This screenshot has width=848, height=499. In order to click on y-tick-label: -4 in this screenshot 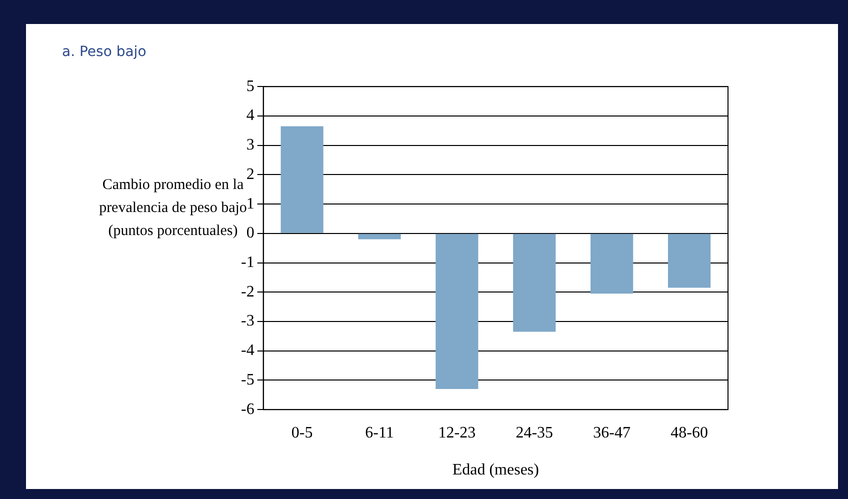, I will do `click(247, 351)`.